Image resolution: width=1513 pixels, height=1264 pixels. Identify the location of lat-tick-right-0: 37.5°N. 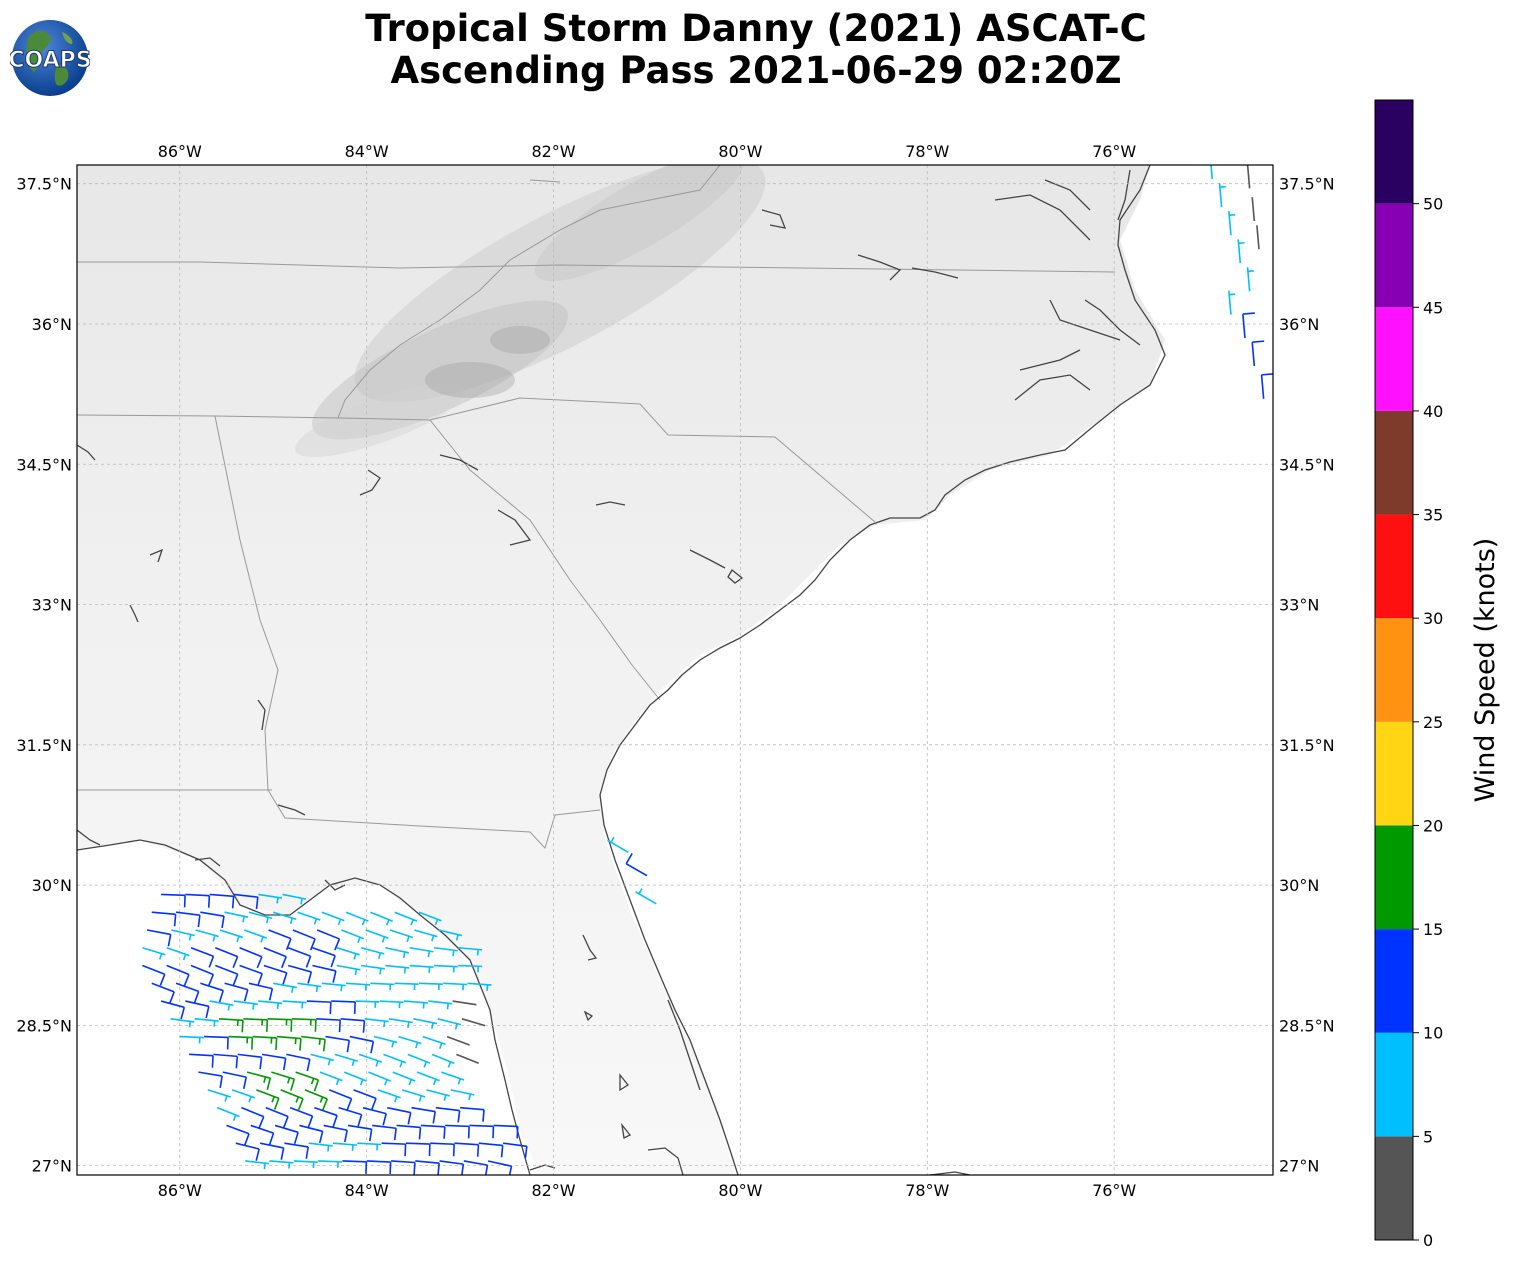
(1307, 184).